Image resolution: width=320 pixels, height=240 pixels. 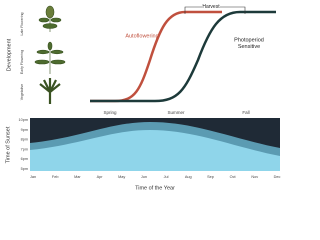 What do you see at coordinates (33, 177) in the screenshot?
I see `month-label: Jan` at bounding box center [33, 177].